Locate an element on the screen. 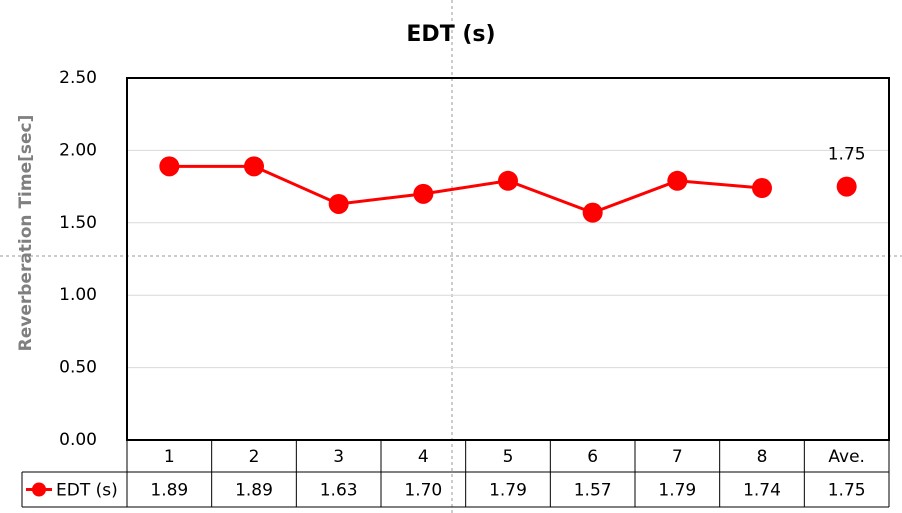 Image resolution: width=902 pixels, height=513 pixels. y-tick-label: 0.50 is located at coordinates (78, 368).